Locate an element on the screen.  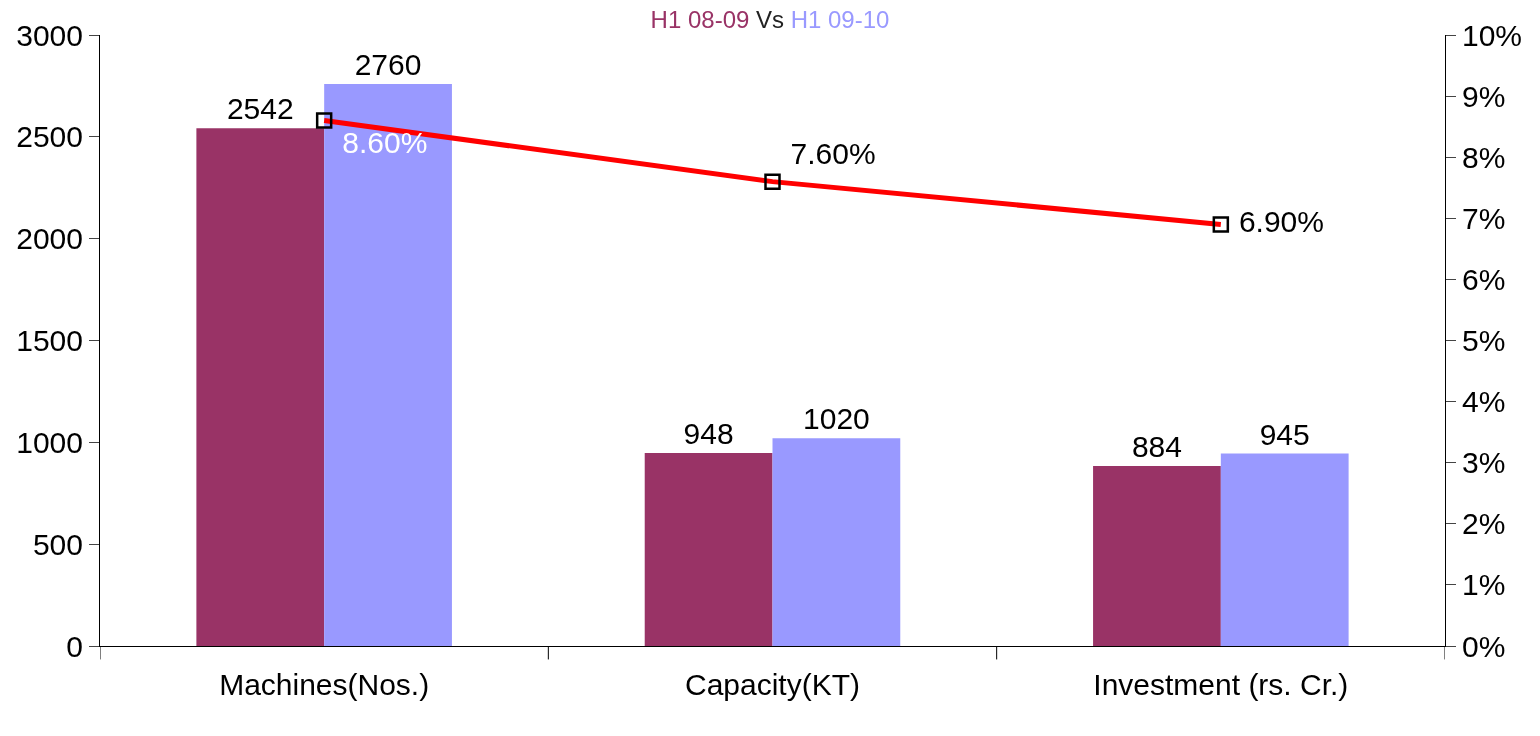
data-label: 945 is located at coordinates (1284, 434).